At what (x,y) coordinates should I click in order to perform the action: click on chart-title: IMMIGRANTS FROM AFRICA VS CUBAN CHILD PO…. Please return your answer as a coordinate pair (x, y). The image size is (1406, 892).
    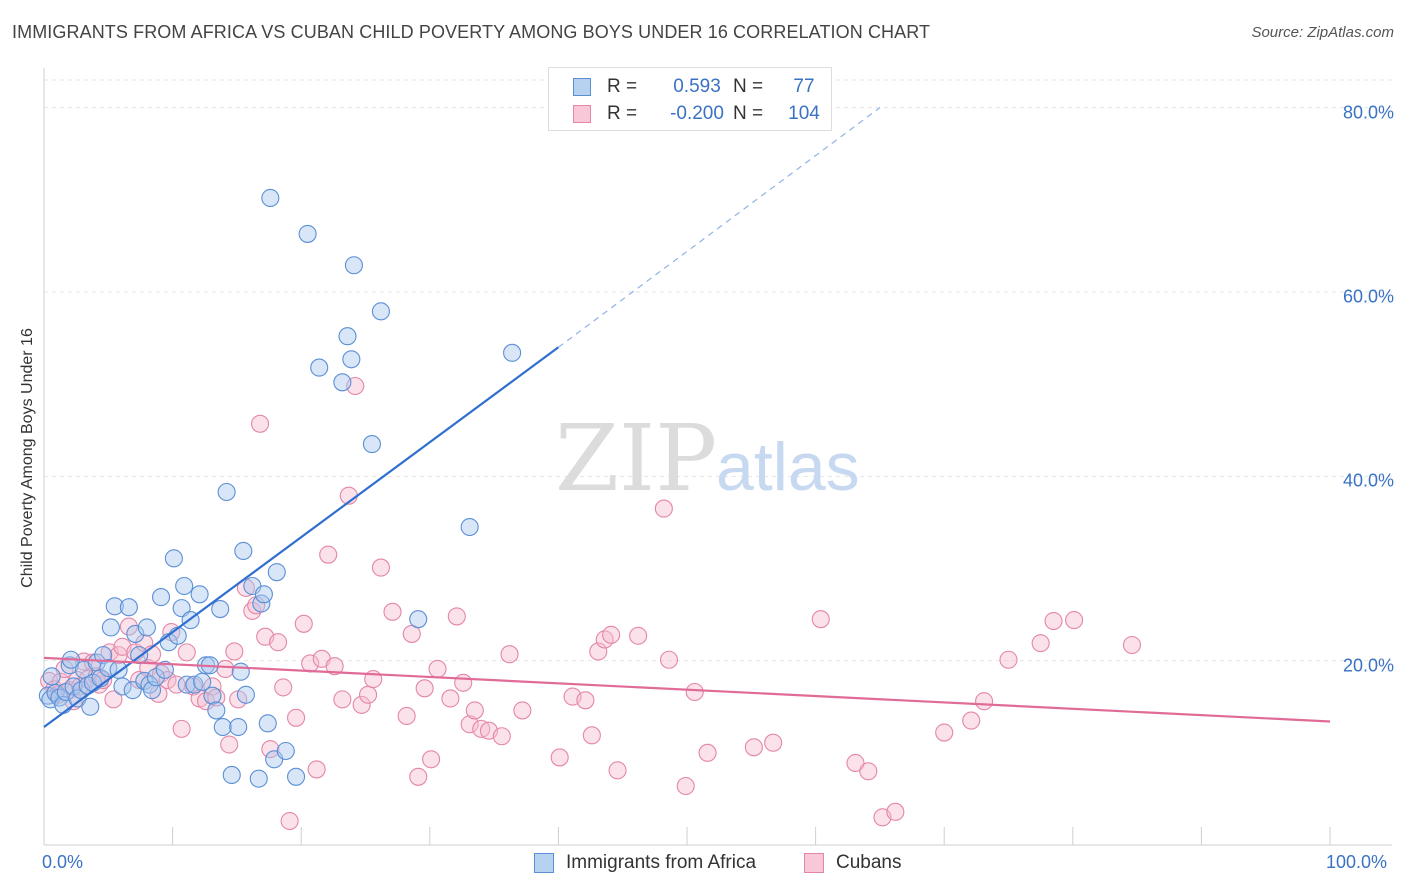
    Looking at the image, I should click on (471, 32).